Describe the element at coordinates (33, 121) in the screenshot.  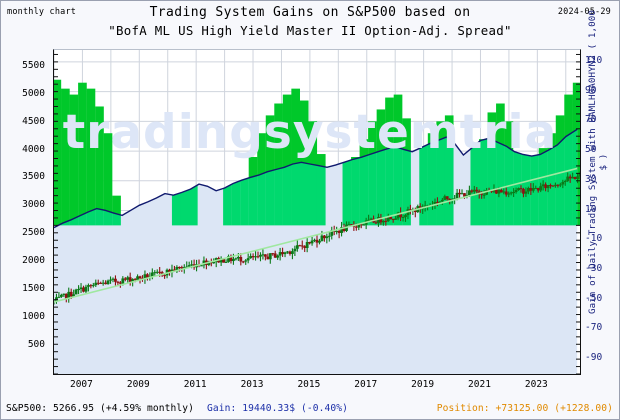
I see `left-tick: 4500` at that location.